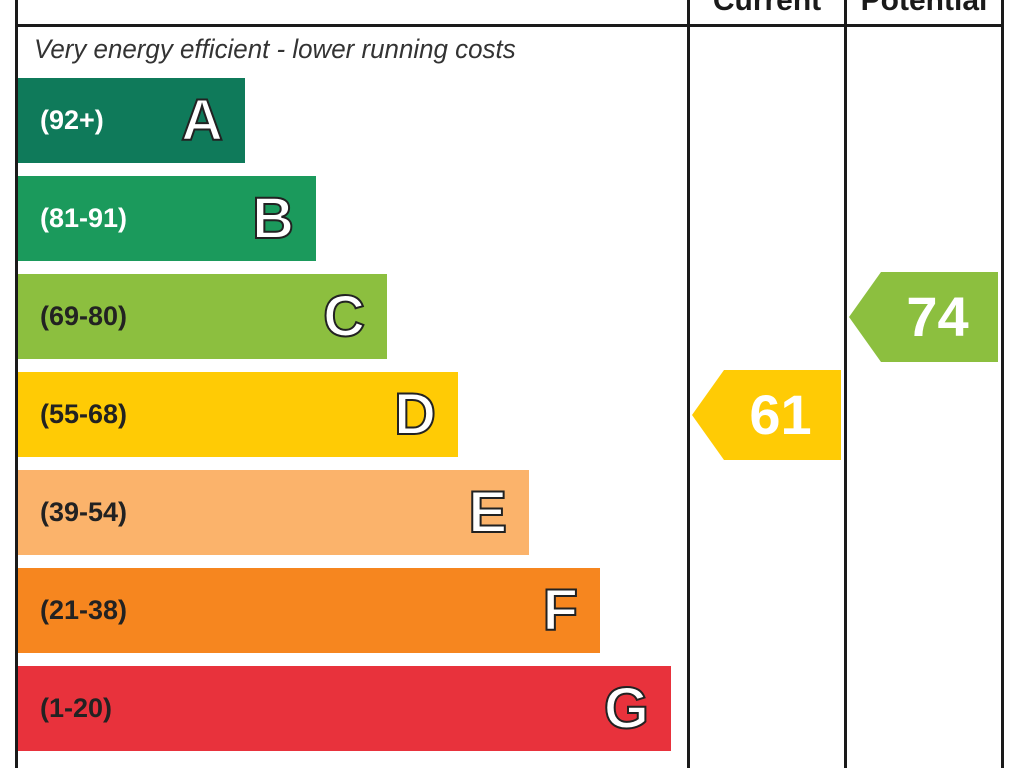  Describe the element at coordinates (767, 8) in the screenshot. I see `current-column-header: Current` at that location.